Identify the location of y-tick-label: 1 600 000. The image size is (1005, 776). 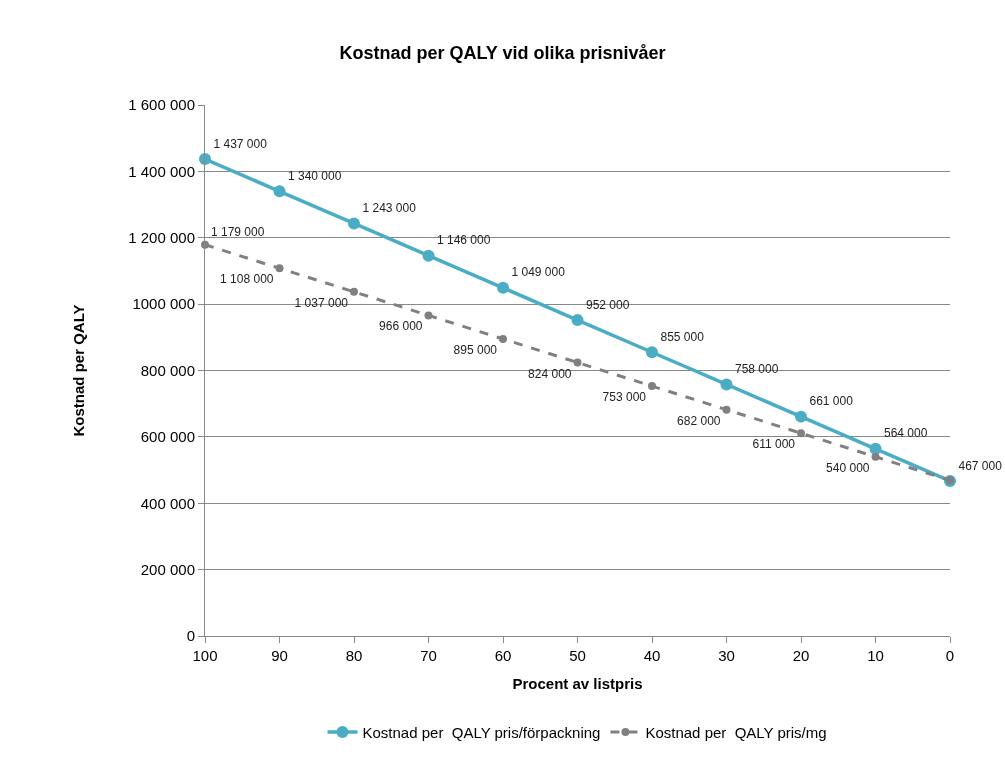
(161, 105).